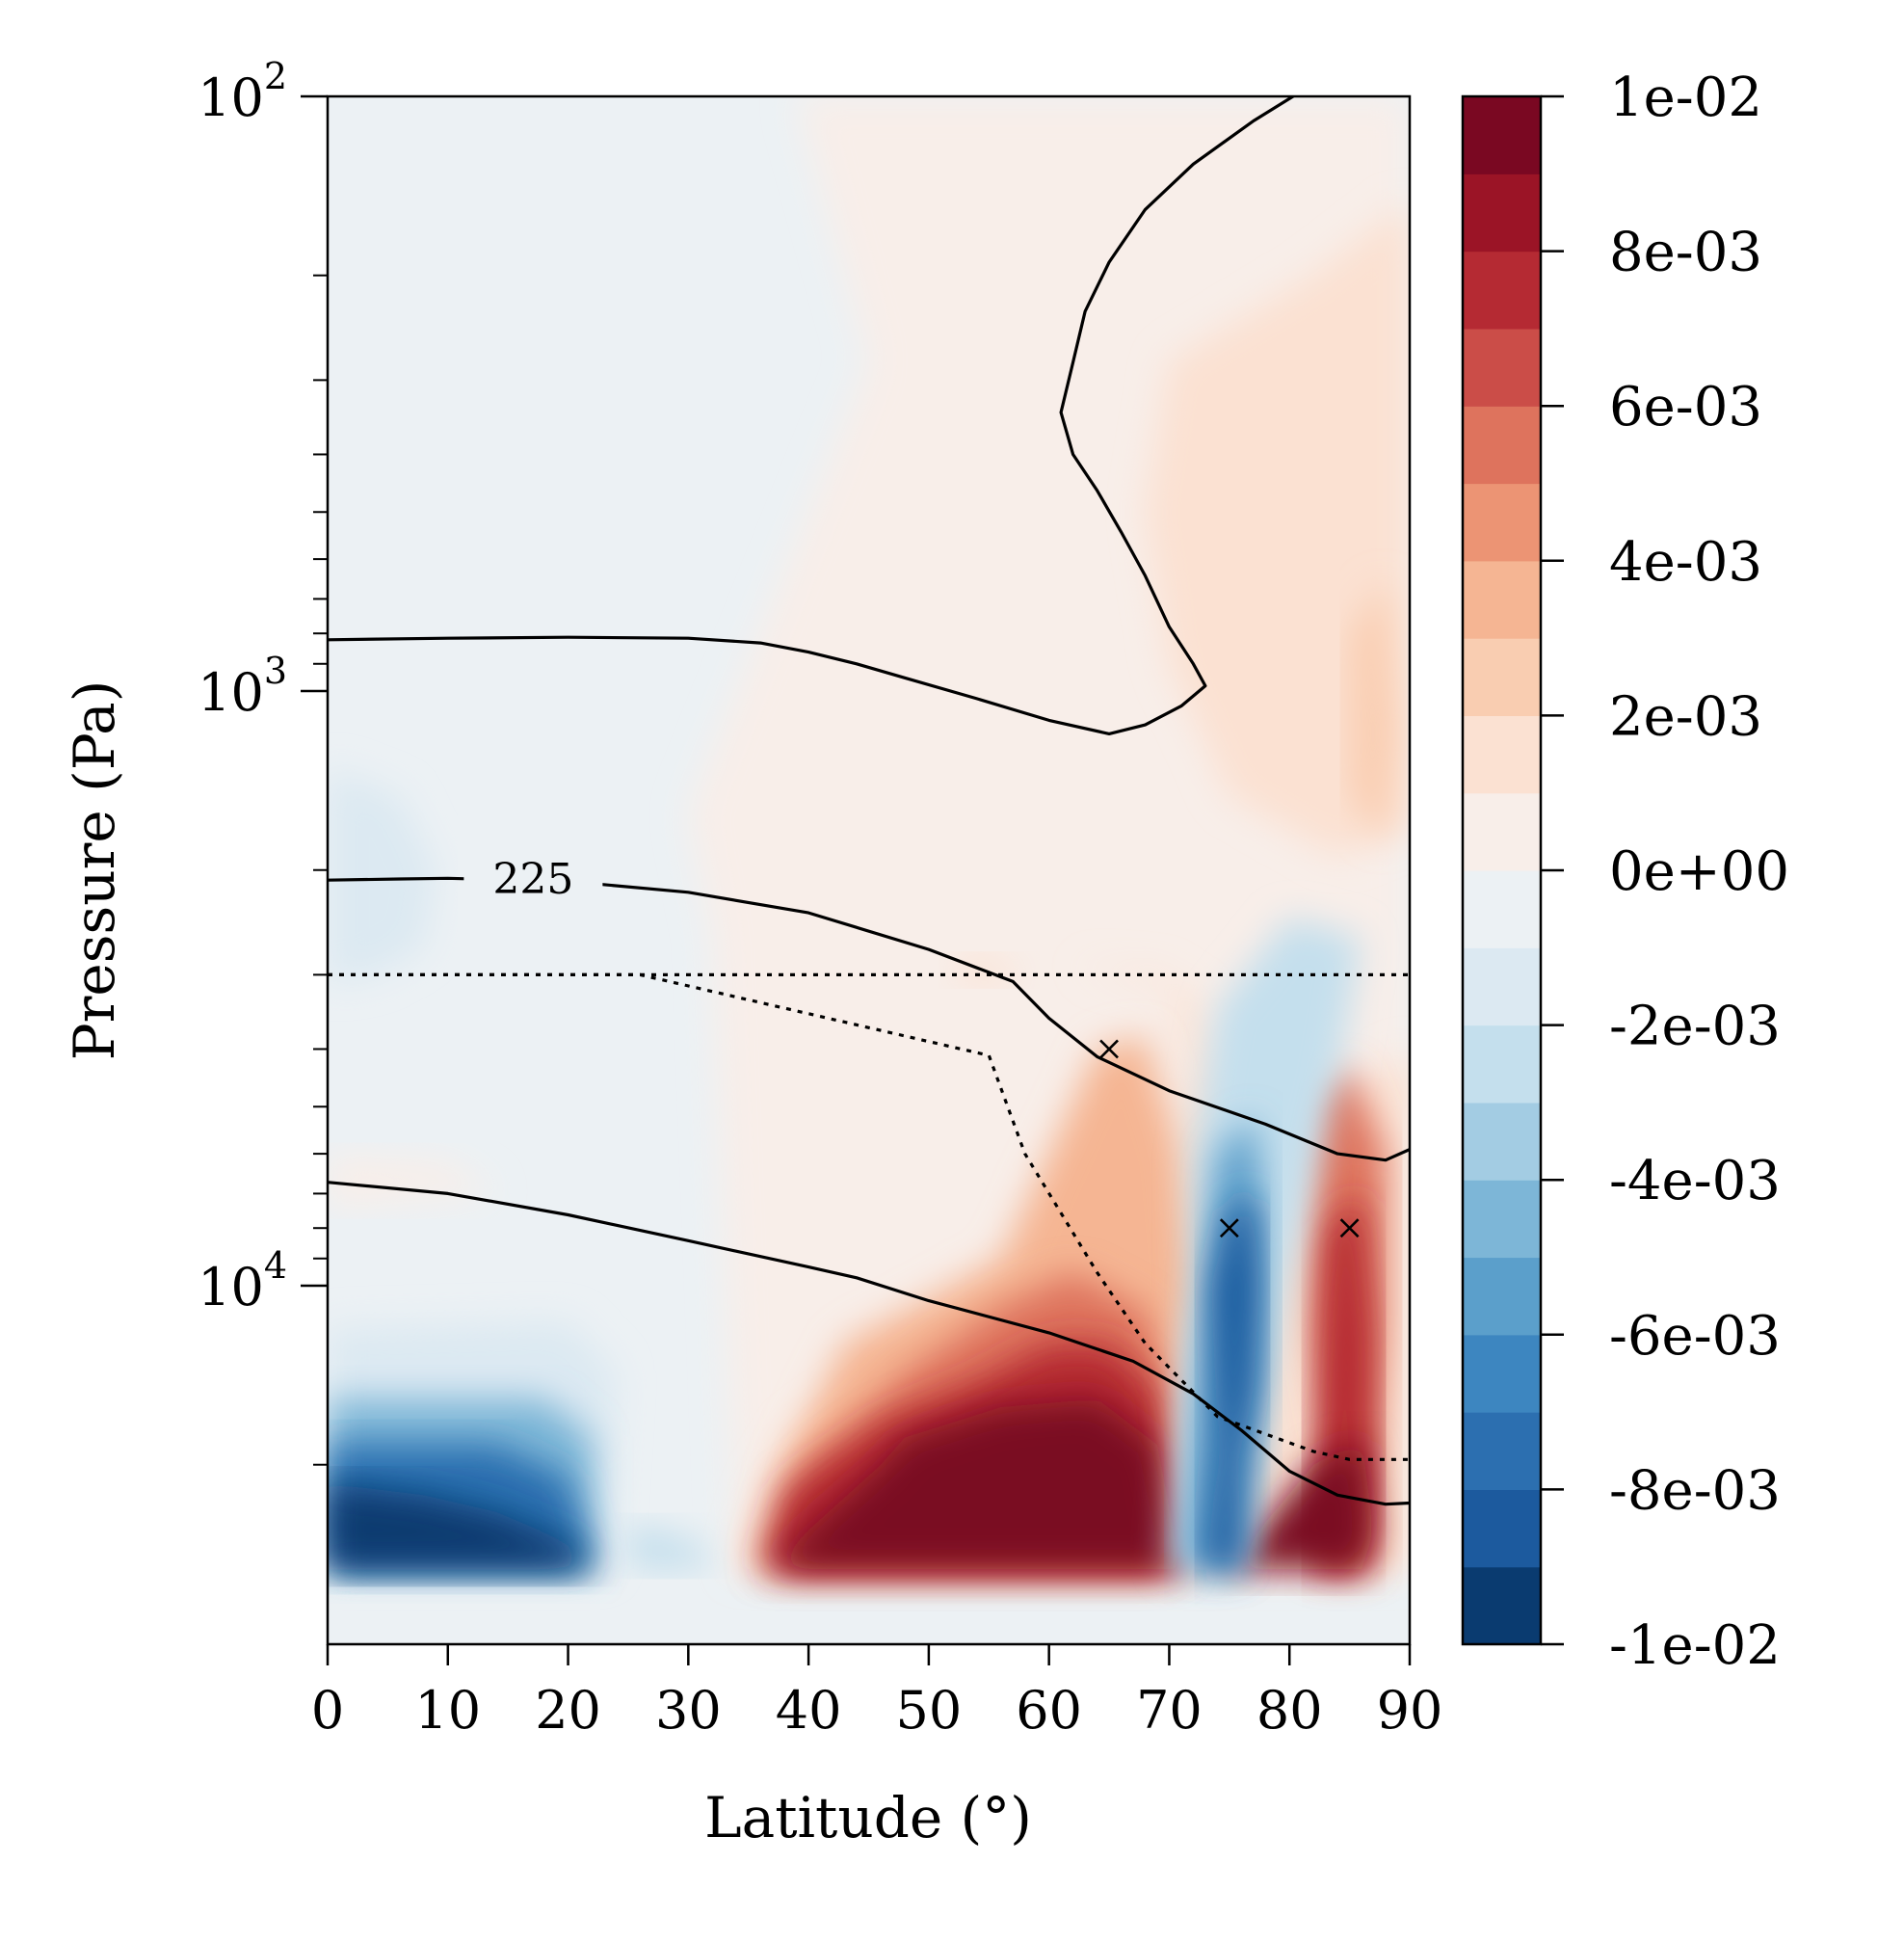  I want to click on x-tick-label: 20, so click(568, 1710).